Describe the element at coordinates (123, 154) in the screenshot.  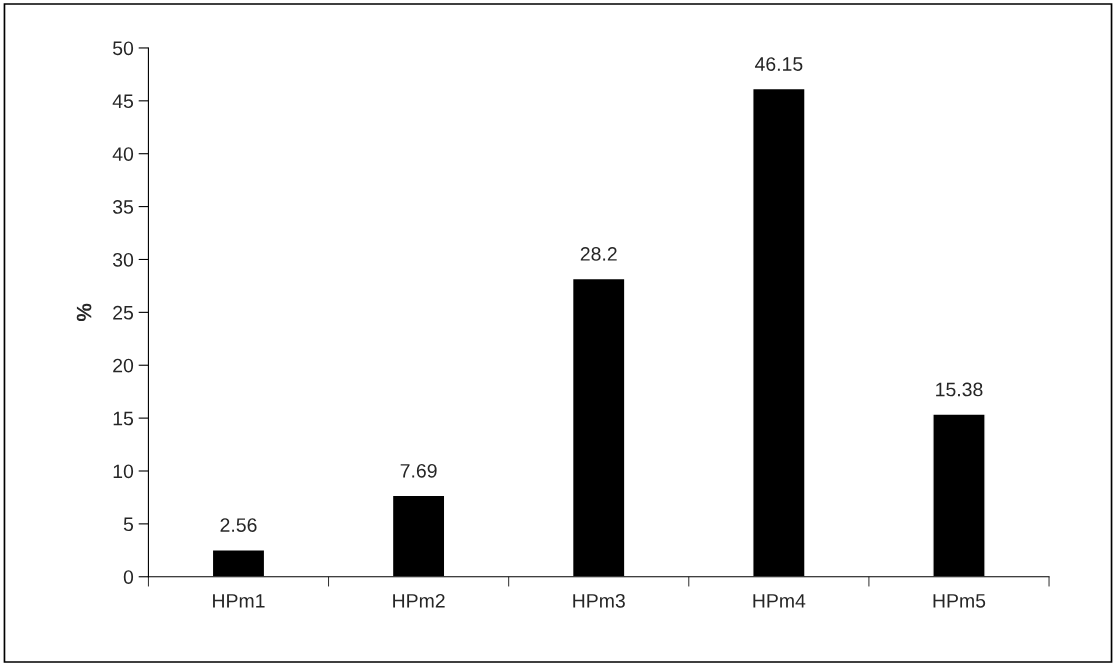
I see `y-tick-label: 40` at that location.